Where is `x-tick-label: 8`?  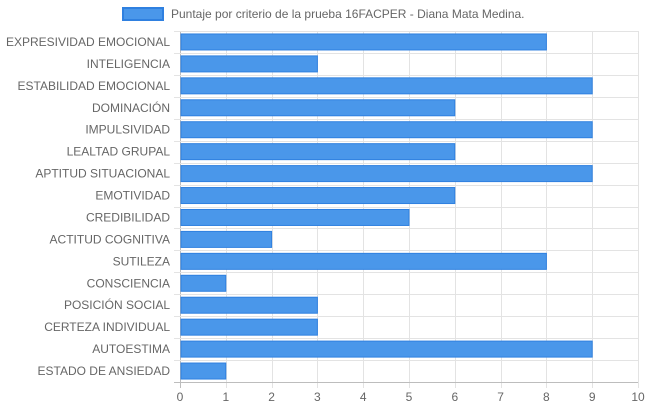
x-tick-label: 8 is located at coordinates (546, 397).